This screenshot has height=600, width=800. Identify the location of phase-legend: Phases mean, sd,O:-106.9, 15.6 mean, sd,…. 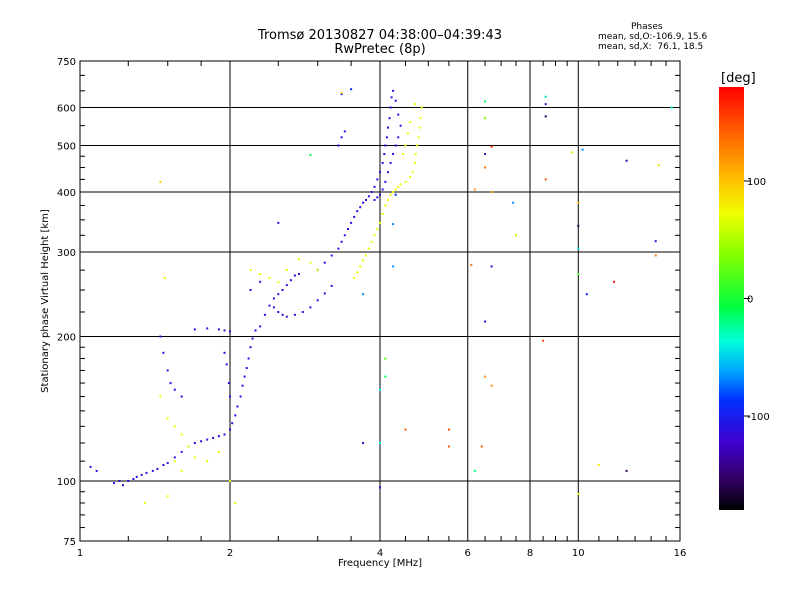
(652, 37).